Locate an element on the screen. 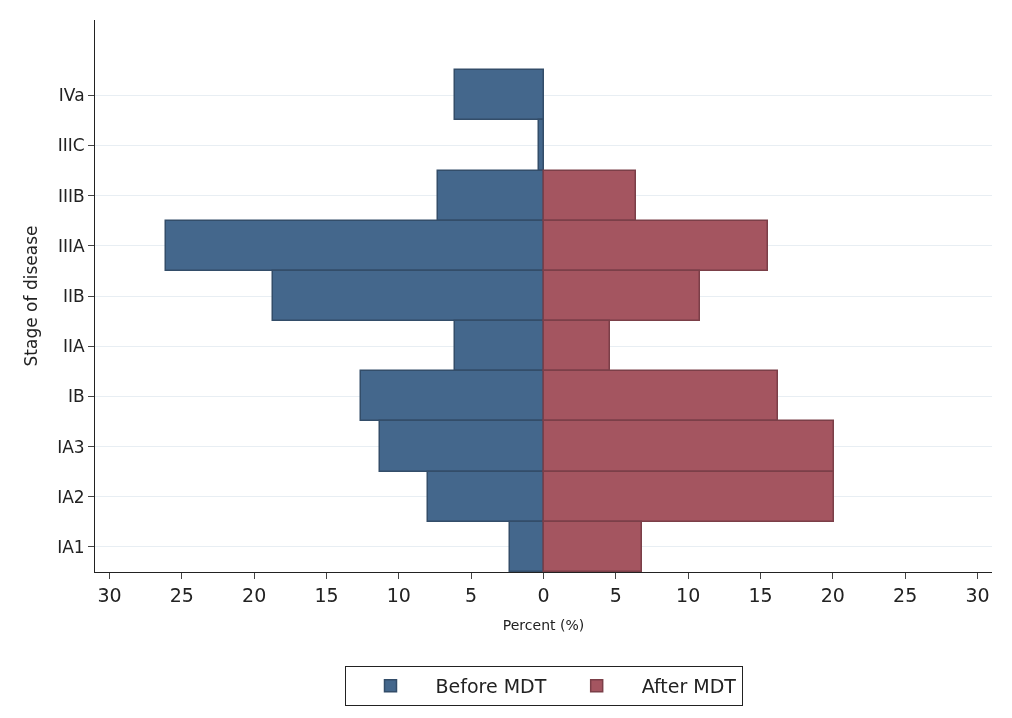 Image resolution: width=1012 pixels, height=718 pixels. y-tick-label: IIA is located at coordinates (73, 346).